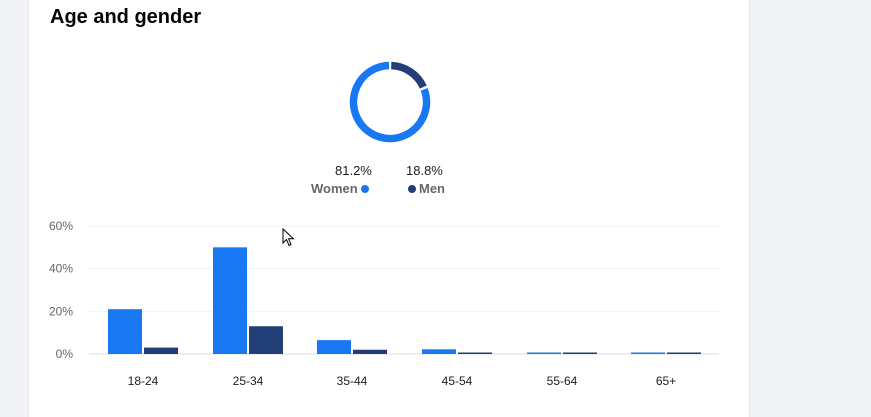 This screenshot has width=871, height=417. Describe the element at coordinates (424, 170) in the screenshot. I see `men-percent: 18.8%` at that location.